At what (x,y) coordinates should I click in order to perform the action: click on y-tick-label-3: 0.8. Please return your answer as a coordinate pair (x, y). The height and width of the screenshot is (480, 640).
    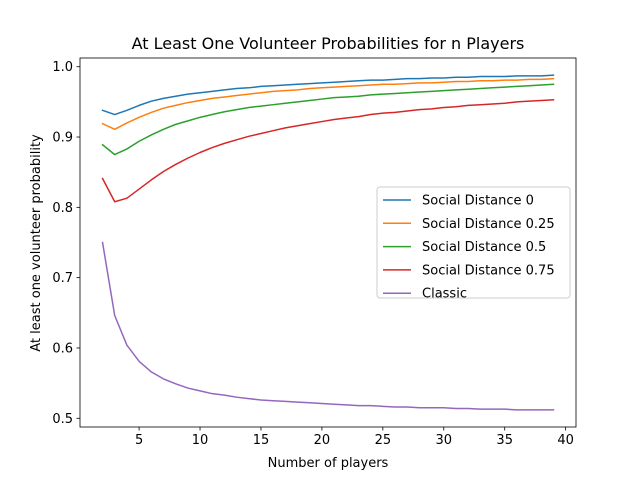
    Looking at the image, I should click on (62, 208).